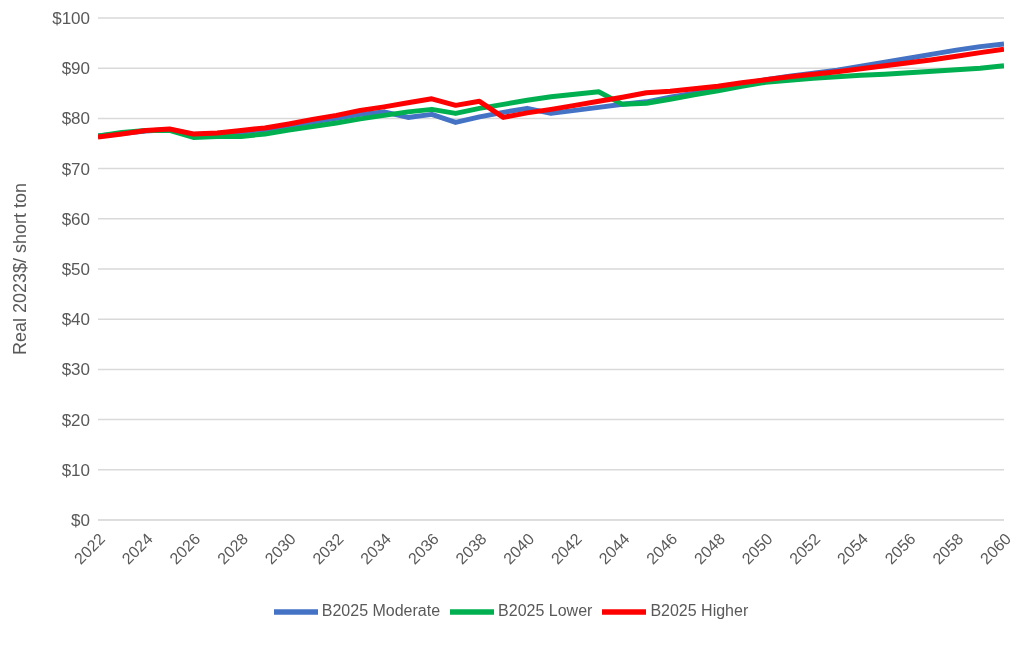 This screenshot has width=1026, height=654. I want to click on y-tick-label: $30, so click(75, 370).